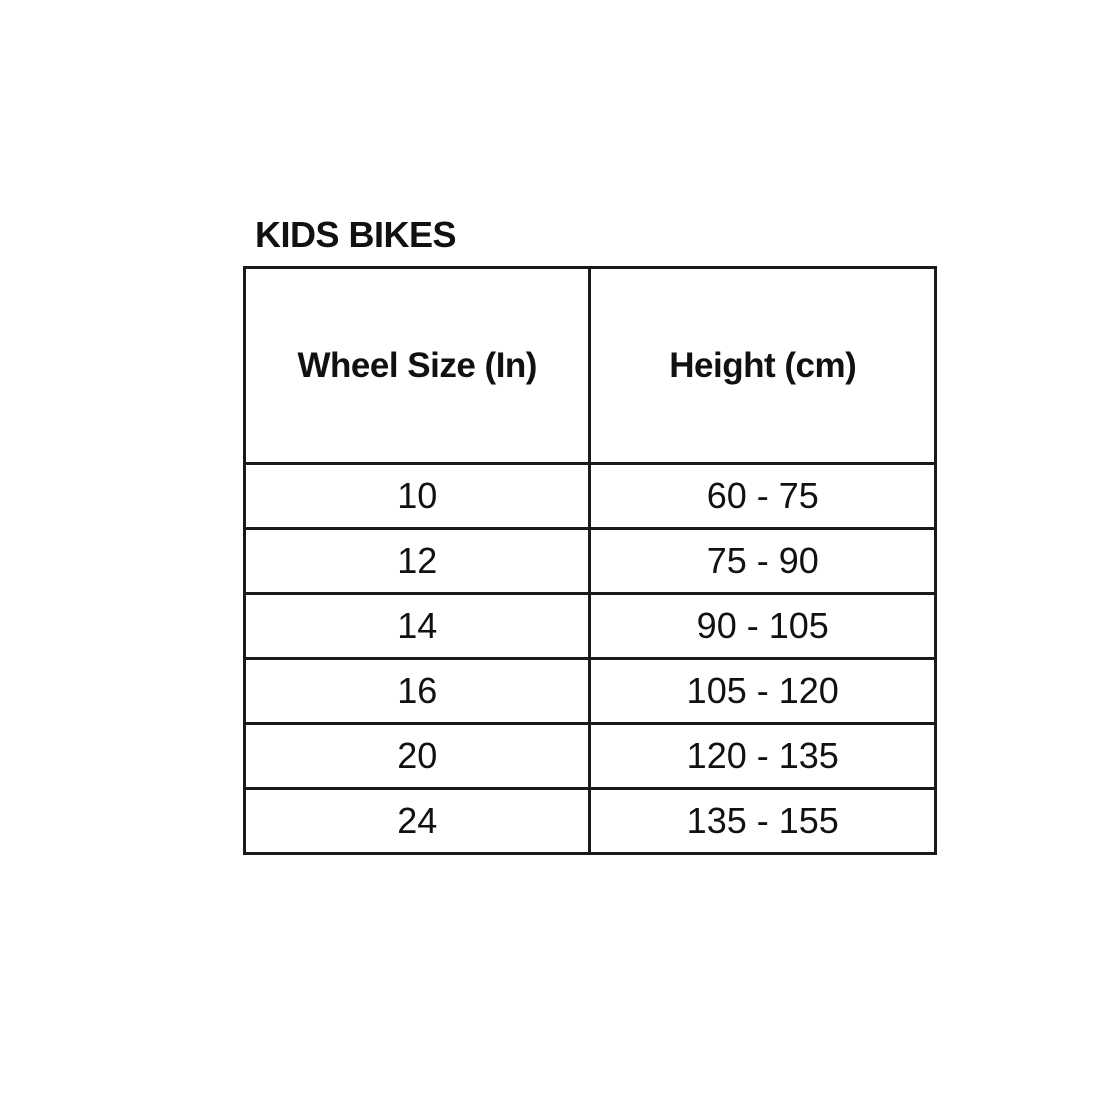  Describe the element at coordinates (417, 756) in the screenshot. I see `wheel-size-cell: 20` at that location.